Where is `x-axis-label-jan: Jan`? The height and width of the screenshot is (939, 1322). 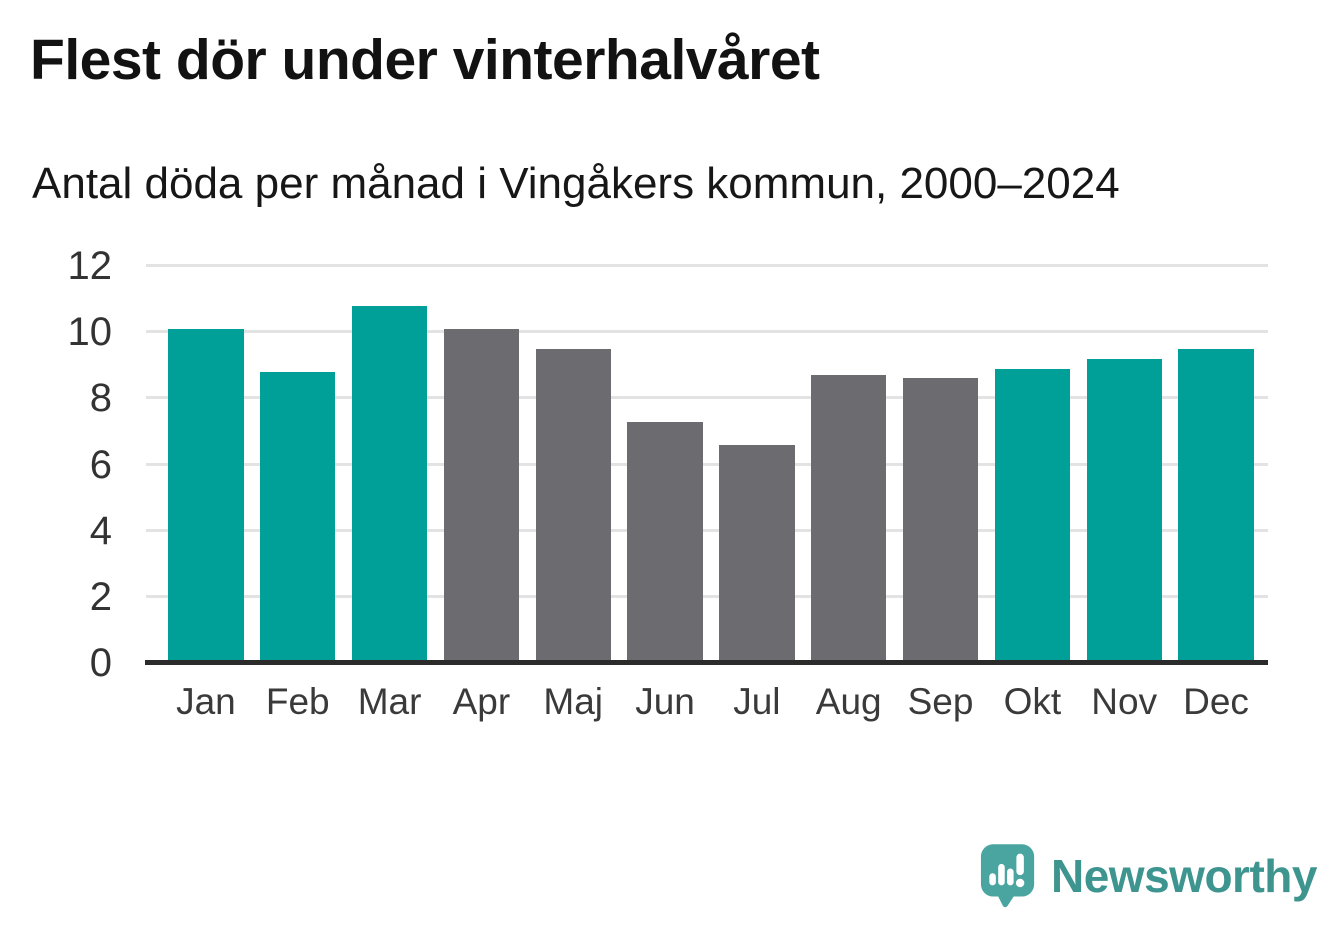 x-axis-label-jan: Jan is located at coordinates (206, 701).